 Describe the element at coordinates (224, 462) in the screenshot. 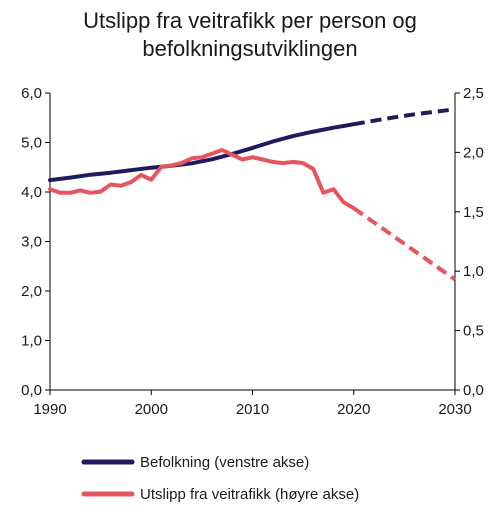

I see `legend-label-0: Befolkning (venstre akse)` at that location.